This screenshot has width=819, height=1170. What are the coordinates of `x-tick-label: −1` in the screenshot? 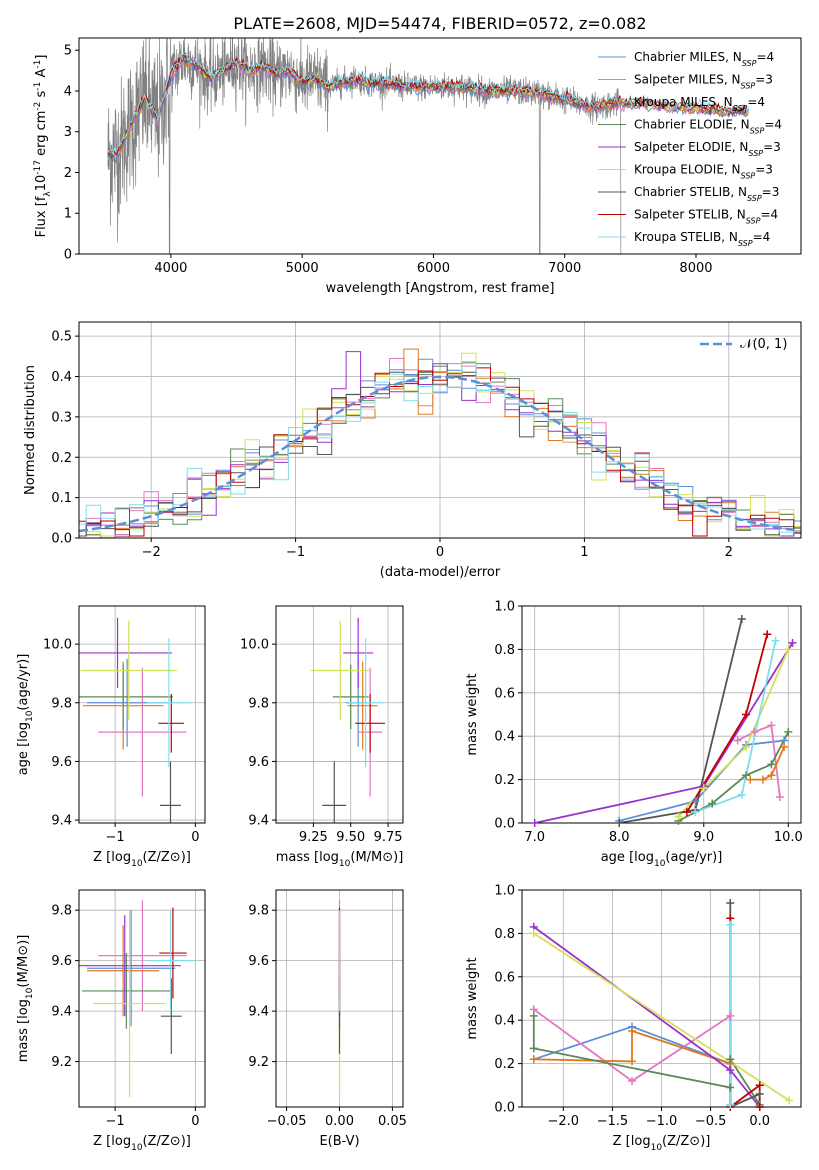 It's located at (115, 837).